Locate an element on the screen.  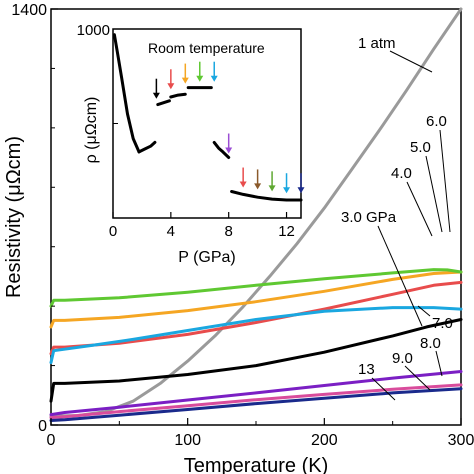
series-label-9: 9.0 is located at coordinates (402, 358).